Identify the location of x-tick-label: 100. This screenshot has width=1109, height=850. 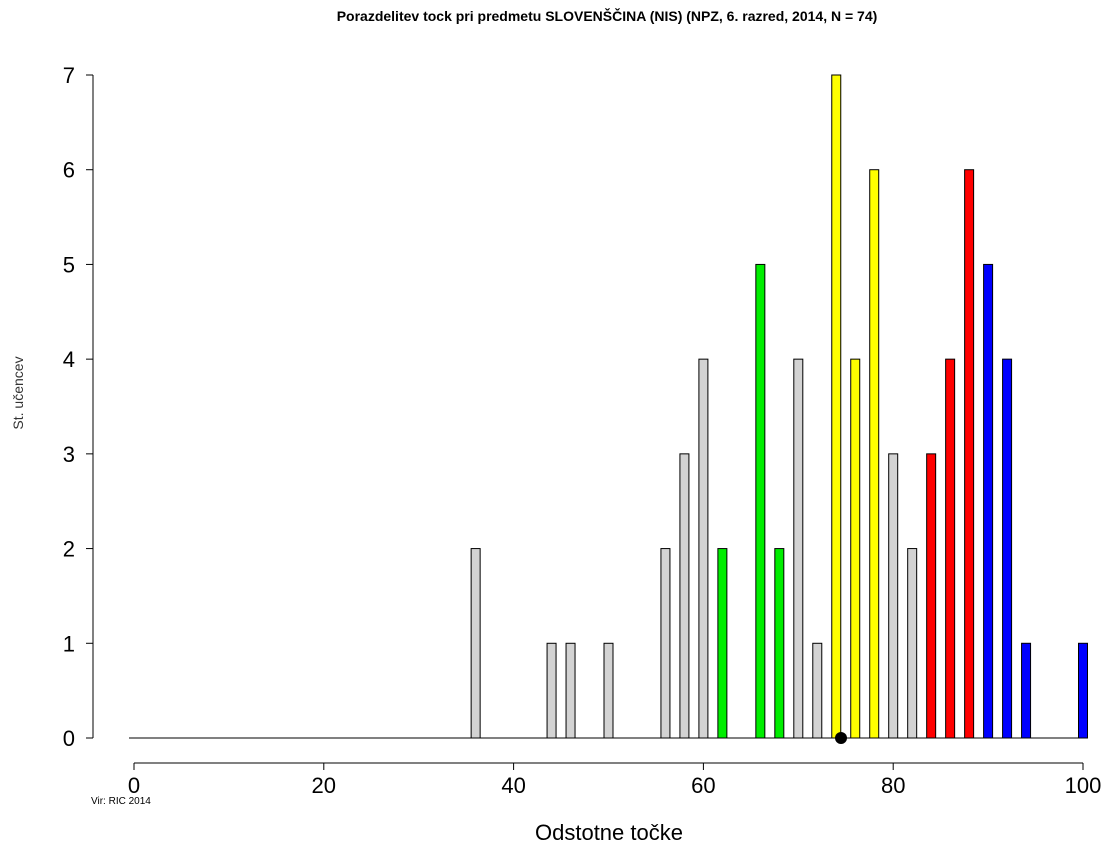
(1083, 785).